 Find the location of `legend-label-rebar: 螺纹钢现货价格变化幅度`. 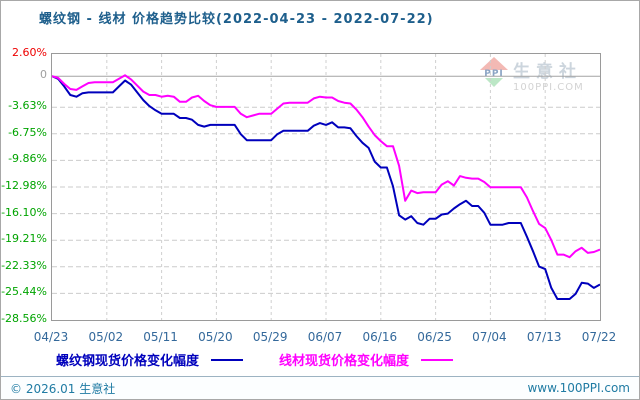

legend-label-rebar: 螺纹钢现货价格变化幅度 is located at coordinates (128, 361).